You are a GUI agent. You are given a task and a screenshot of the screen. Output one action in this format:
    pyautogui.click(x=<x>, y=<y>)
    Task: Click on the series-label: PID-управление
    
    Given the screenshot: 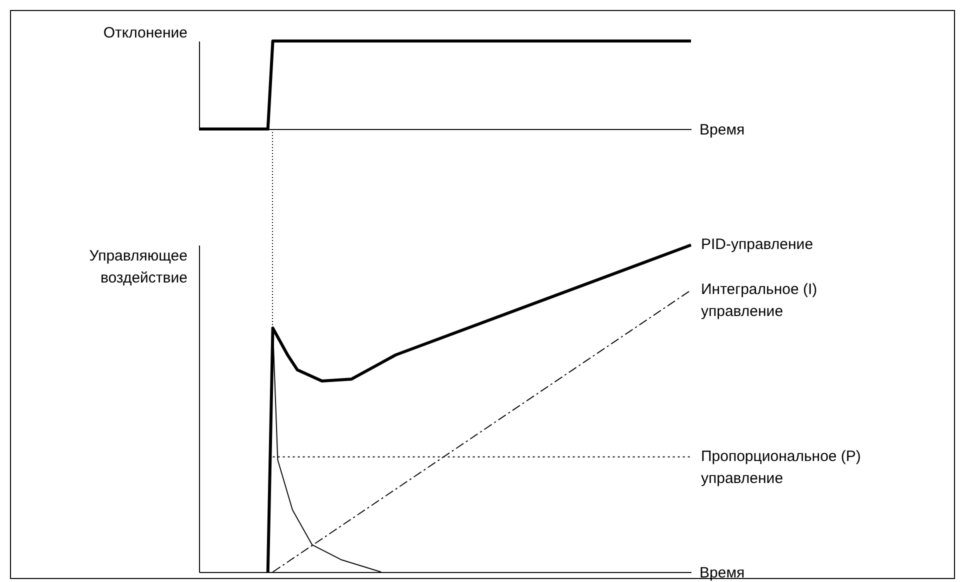 What is the action you would take?
    pyautogui.click(x=757, y=244)
    